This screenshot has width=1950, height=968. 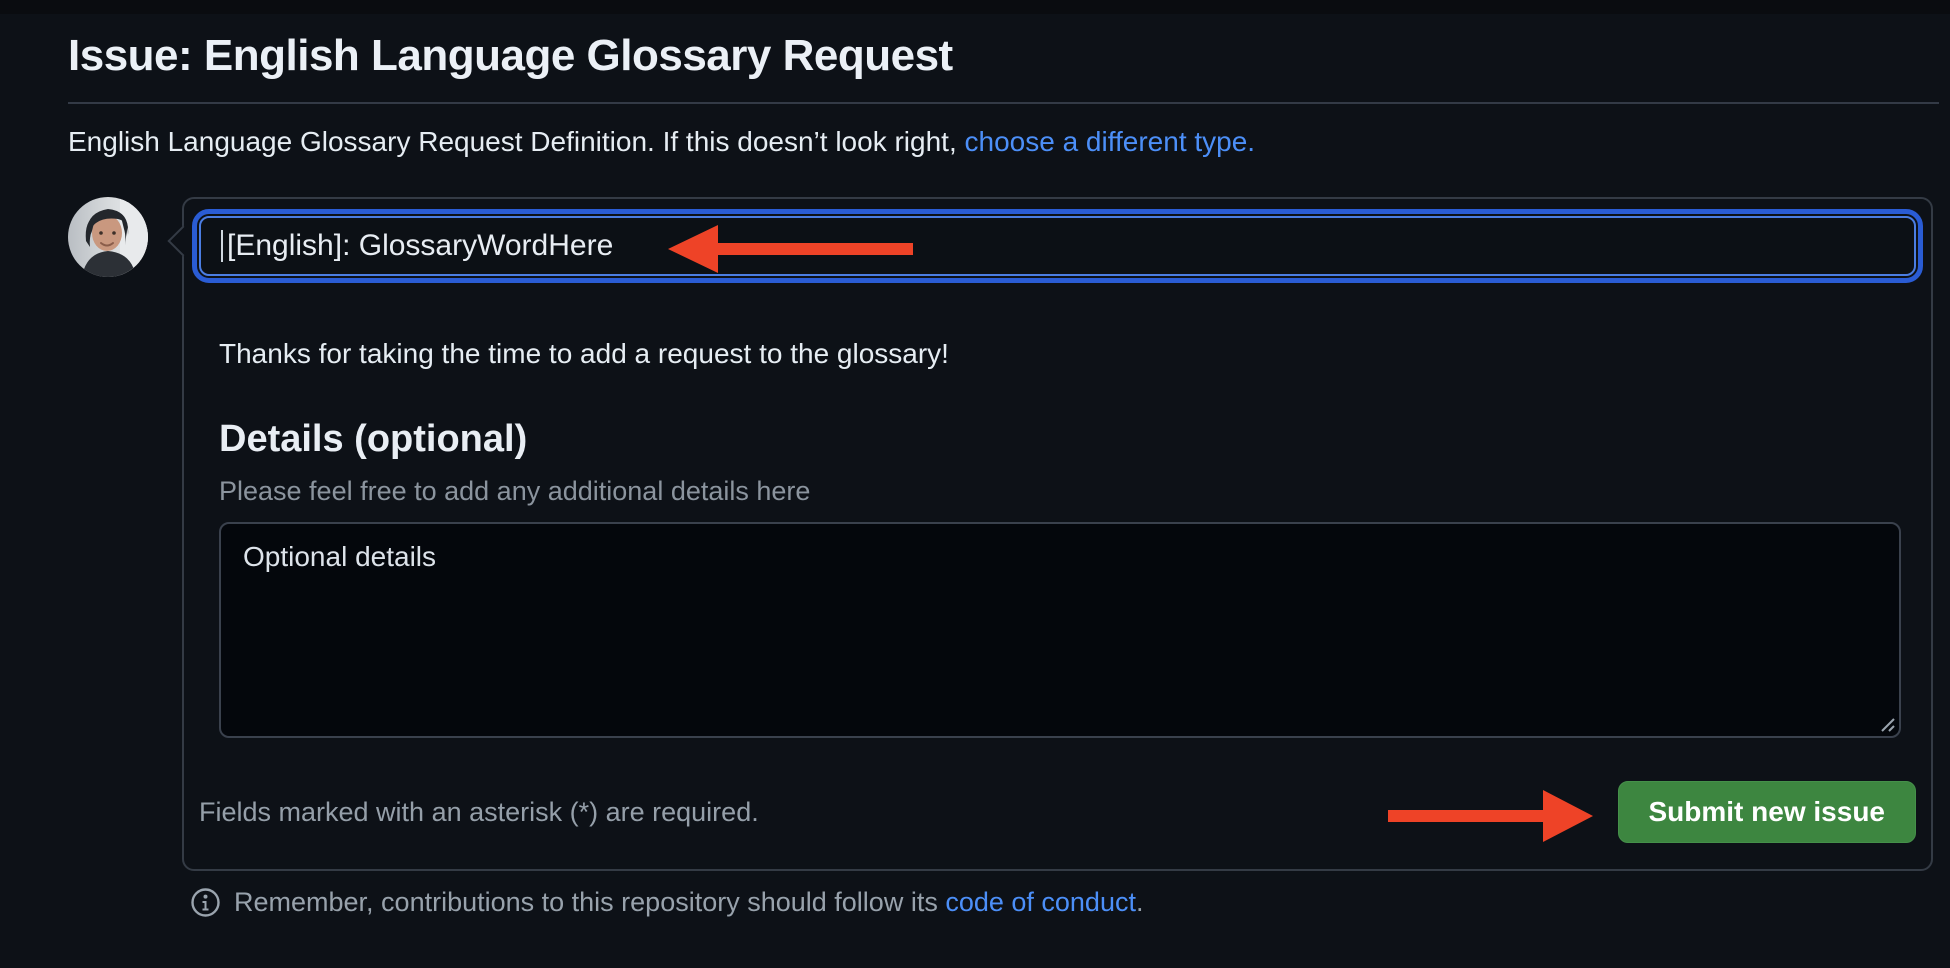 I want to click on info-icon, so click(x=205, y=902).